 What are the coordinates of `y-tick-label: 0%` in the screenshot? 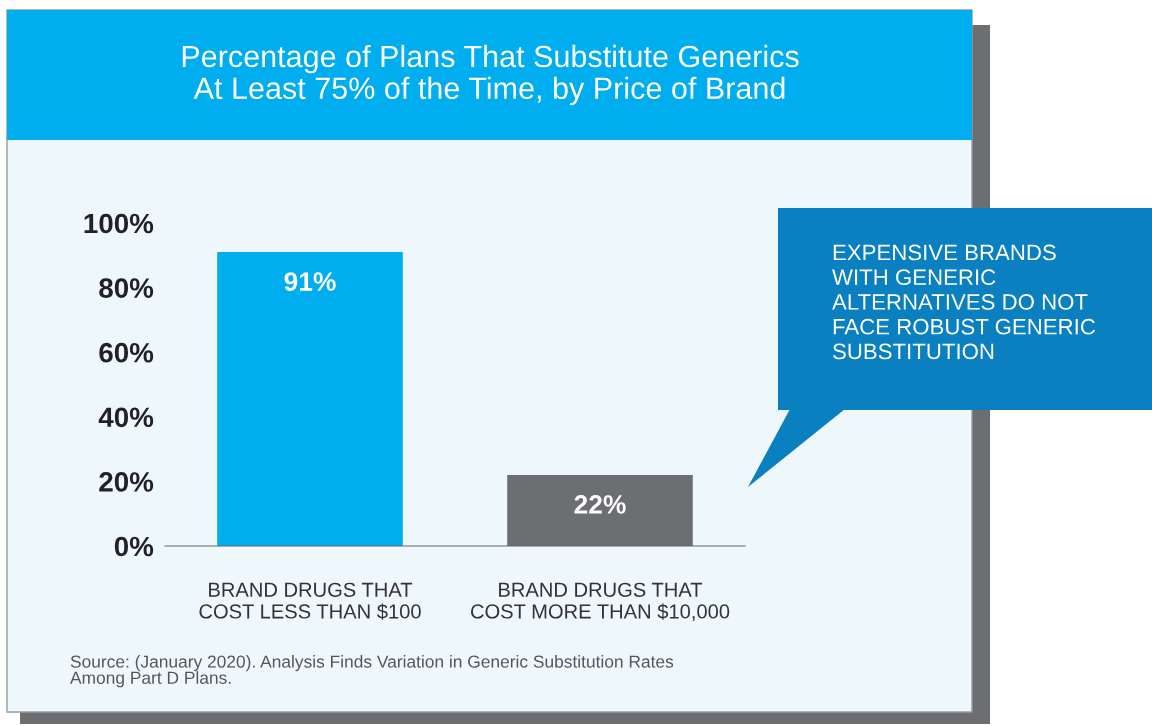 It's located at (134, 546).